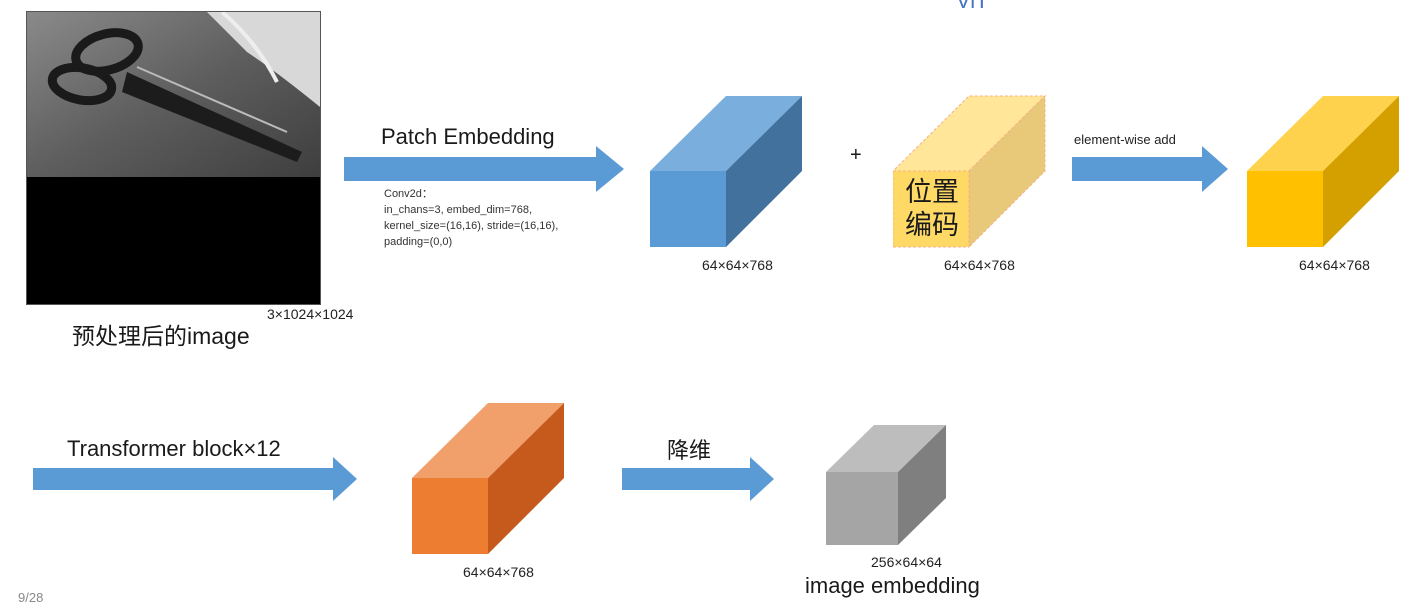 Image resolution: width=1416 pixels, height=605 pixels. What do you see at coordinates (979, 265) in the screenshot?
I see `position-encoding-dims: 64×64×768` at bounding box center [979, 265].